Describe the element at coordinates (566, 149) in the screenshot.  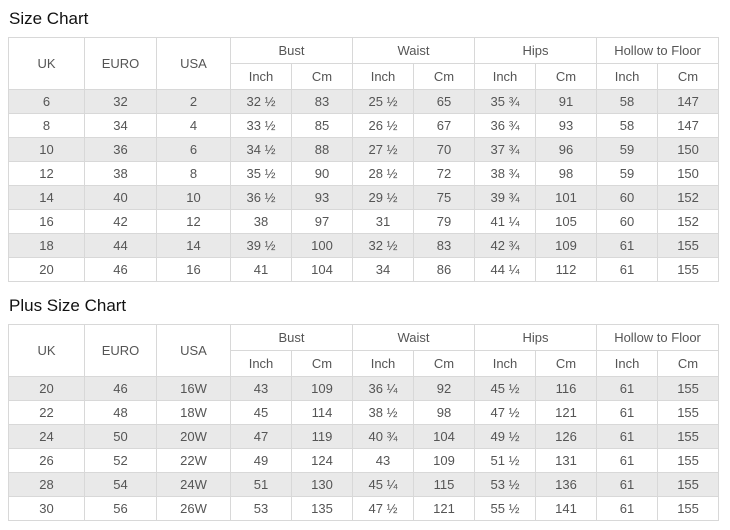
I see `cell: 96` at that location.